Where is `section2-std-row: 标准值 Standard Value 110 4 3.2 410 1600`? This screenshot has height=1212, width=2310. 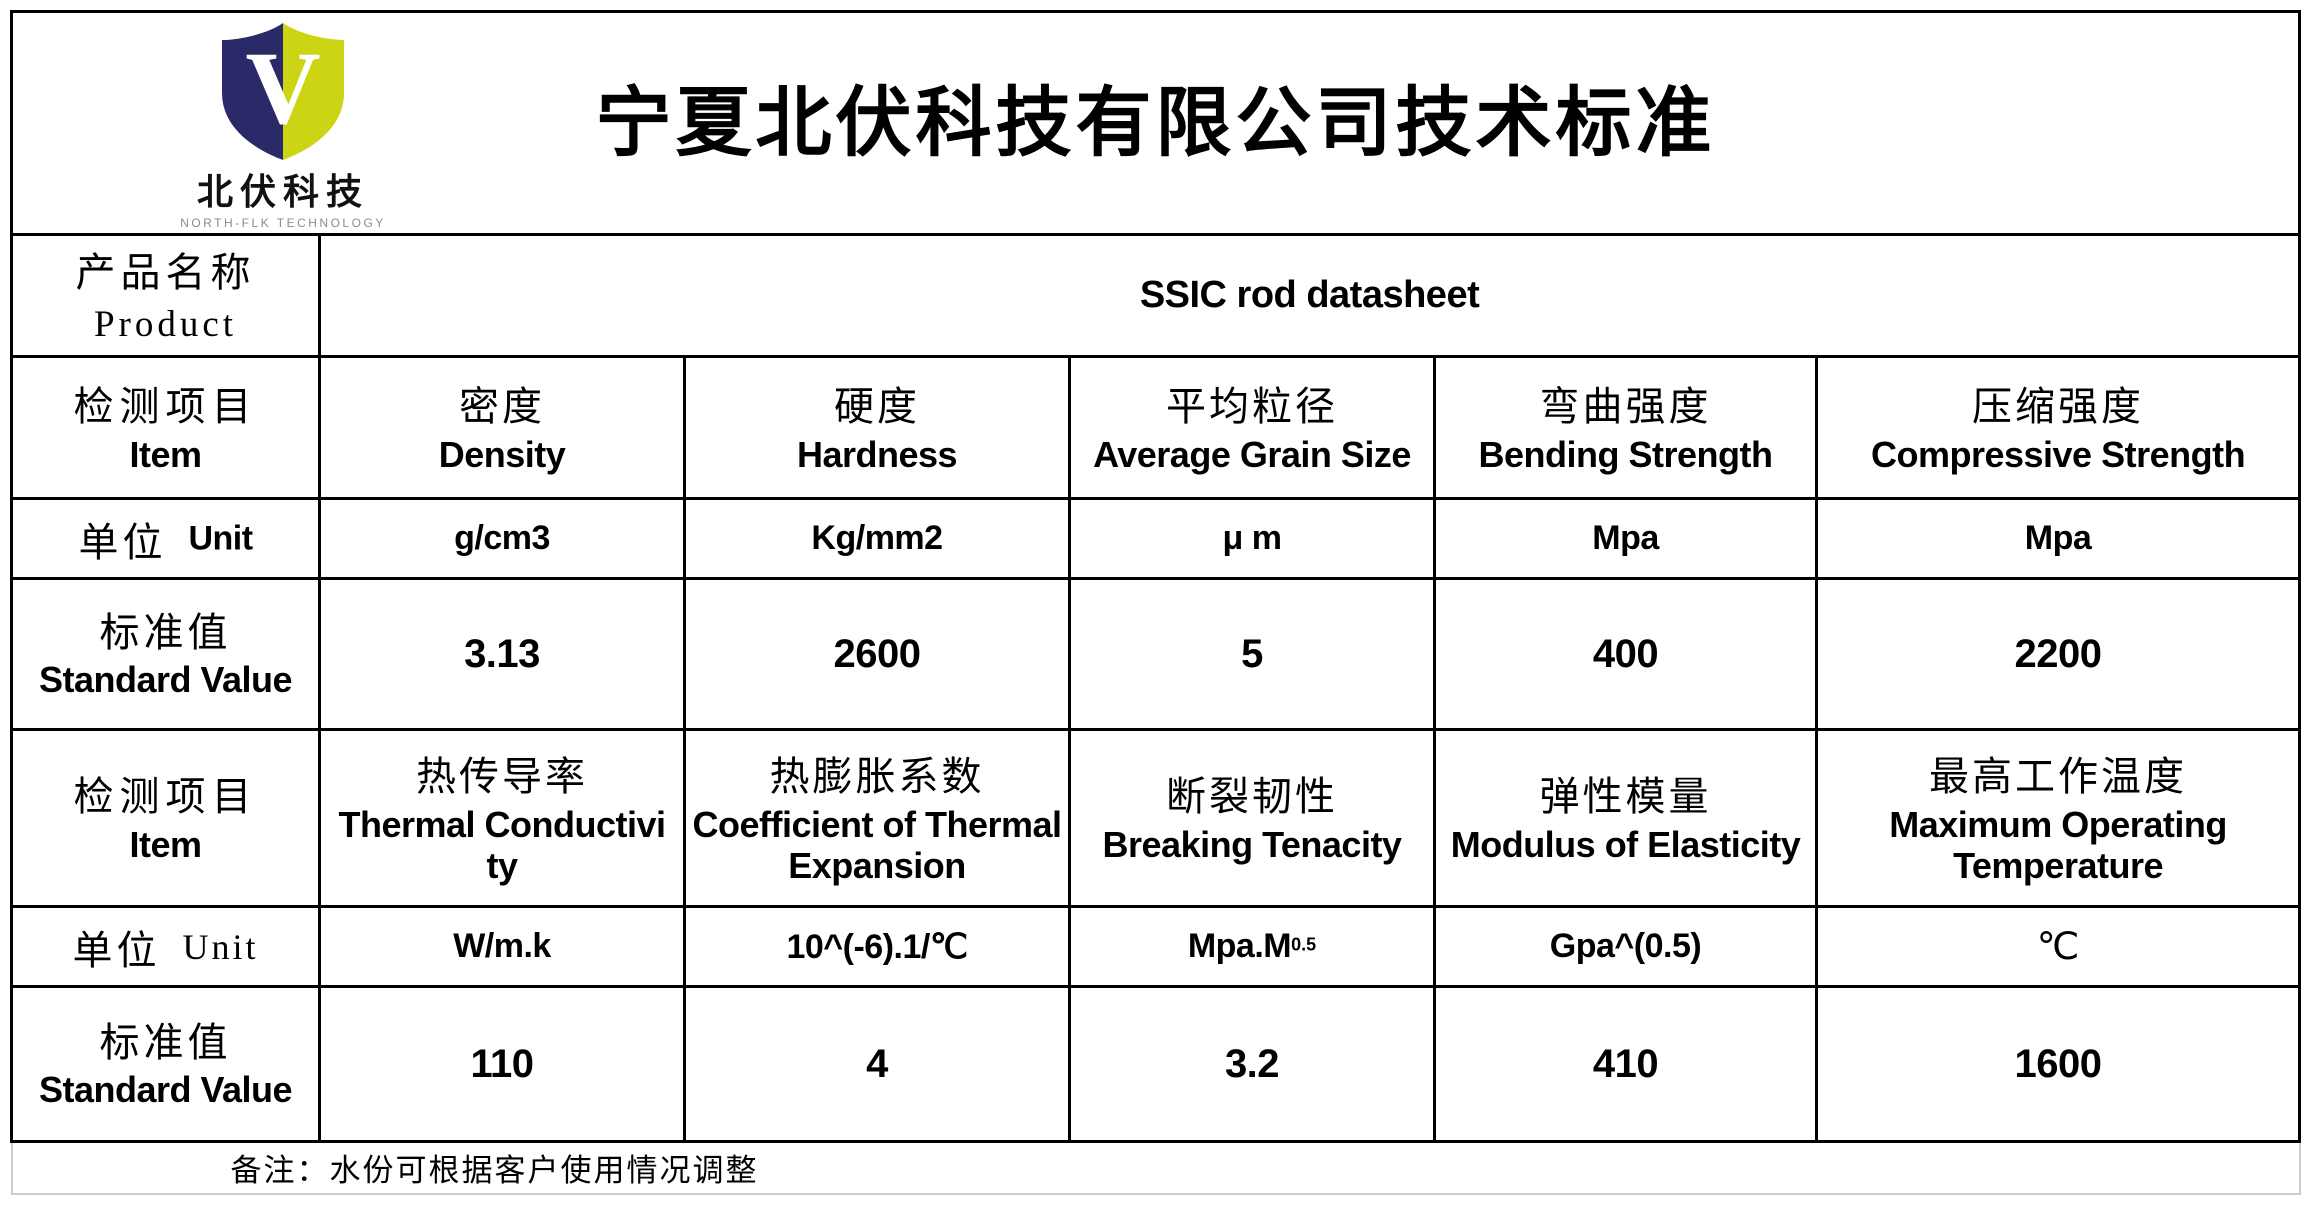
section2-std-row: 标准值 Standard Value 110 4 3.2 410 1600 is located at coordinates (1156, 1064).